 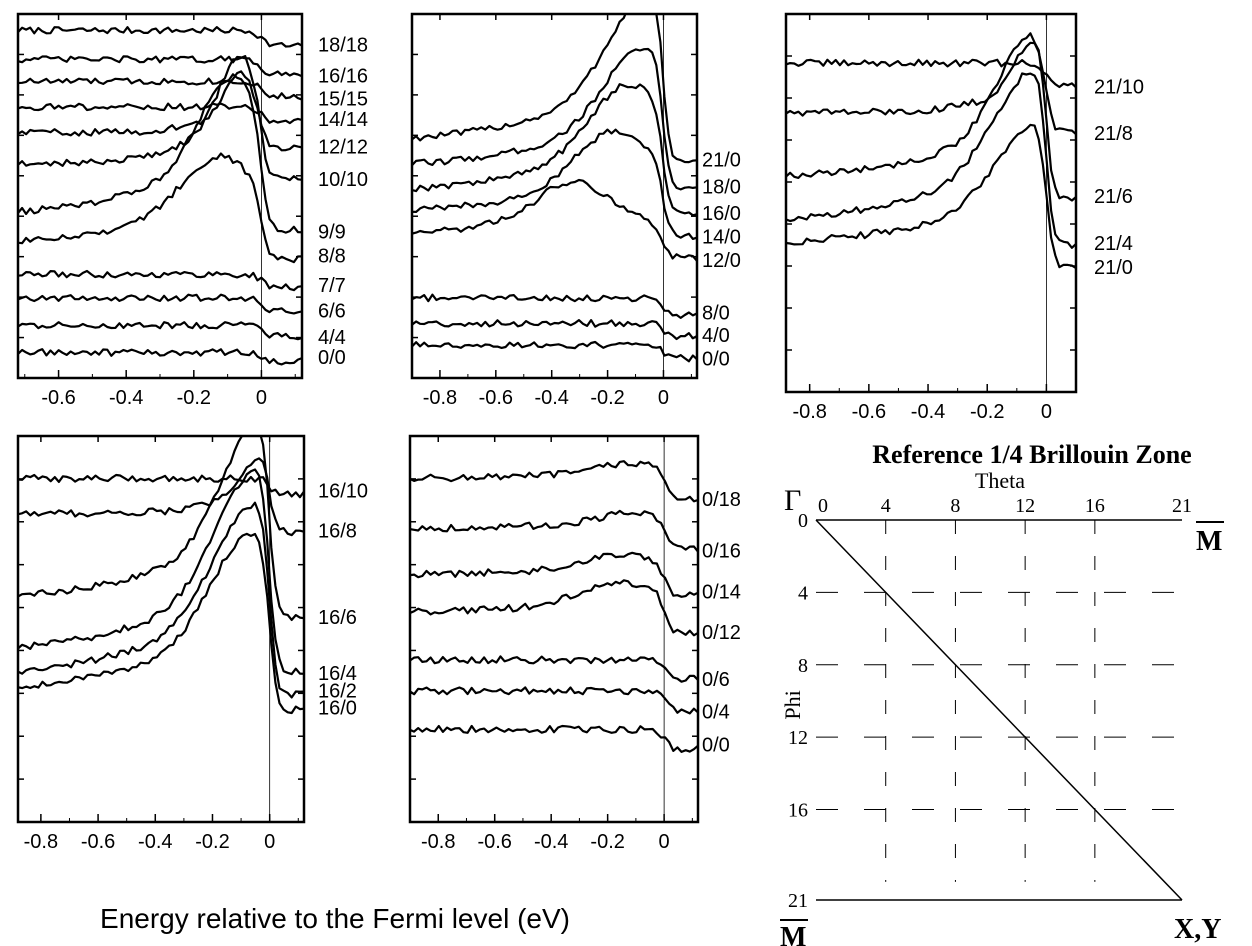 What do you see at coordinates (798, 901) in the screenshot?
I see `phi-tick-label: 21` at bounding box center [798, 901].